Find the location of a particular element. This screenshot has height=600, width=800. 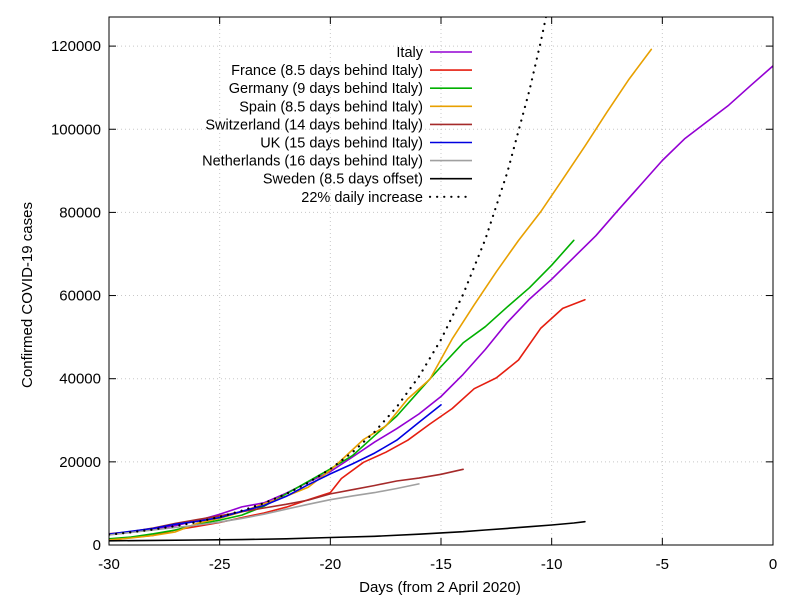

legend-label-22-daily-increase: 22% daily increase is located at coordinates (362, 198).